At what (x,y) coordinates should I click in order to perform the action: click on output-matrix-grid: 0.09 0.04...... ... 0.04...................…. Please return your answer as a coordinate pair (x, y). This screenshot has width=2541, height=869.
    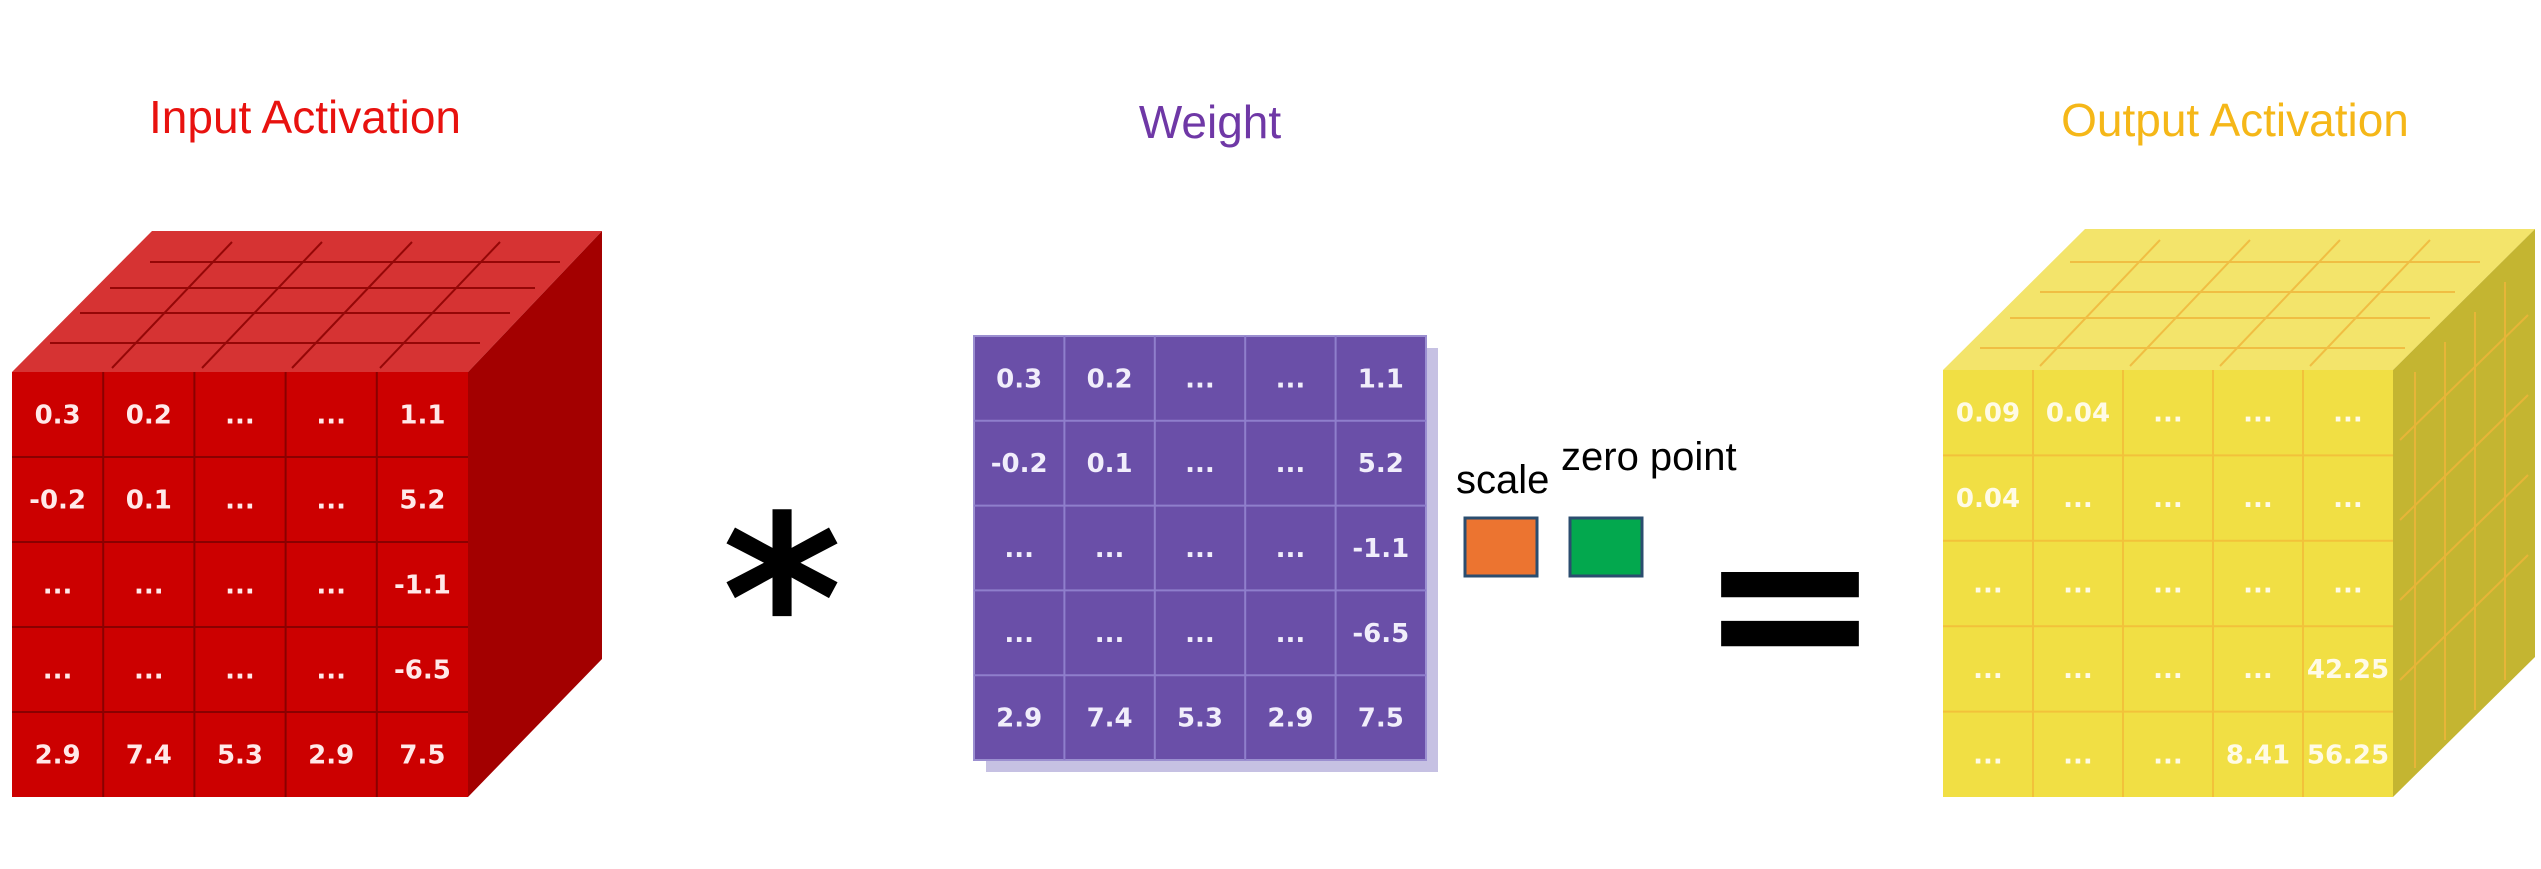
    Looking at the image, I should click on (2168, 583).